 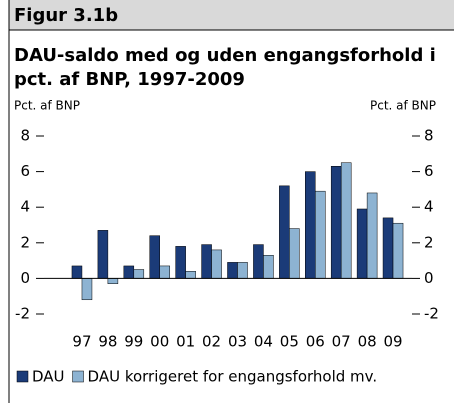 What do you see at coordinates (429, 136) in the screenshot?
I see `y2-tick-label: 8` at bounding box center [429, 136].